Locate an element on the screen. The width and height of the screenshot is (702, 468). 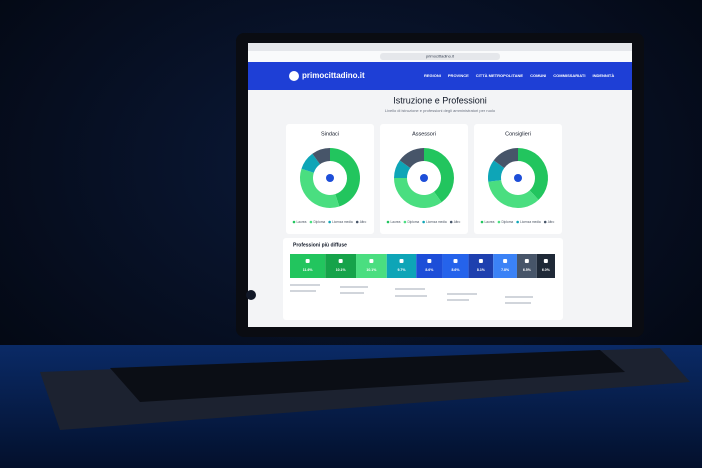
profession-label: 8.1% is located at coordinates (481, 270).